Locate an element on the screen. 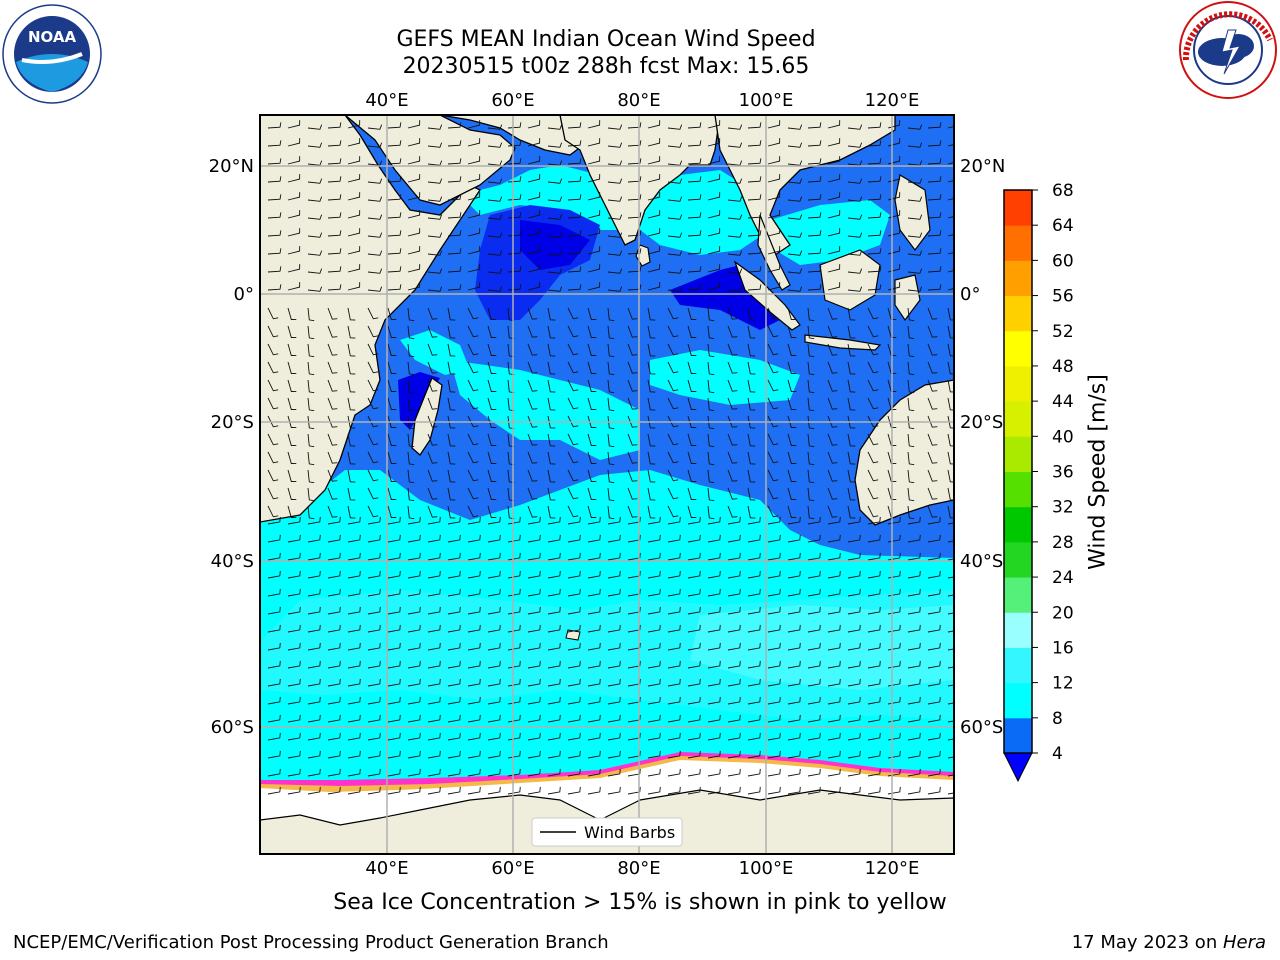 This screenshot has height=960, width=1280. kerguelen-land is located at coordinates (573, 635).